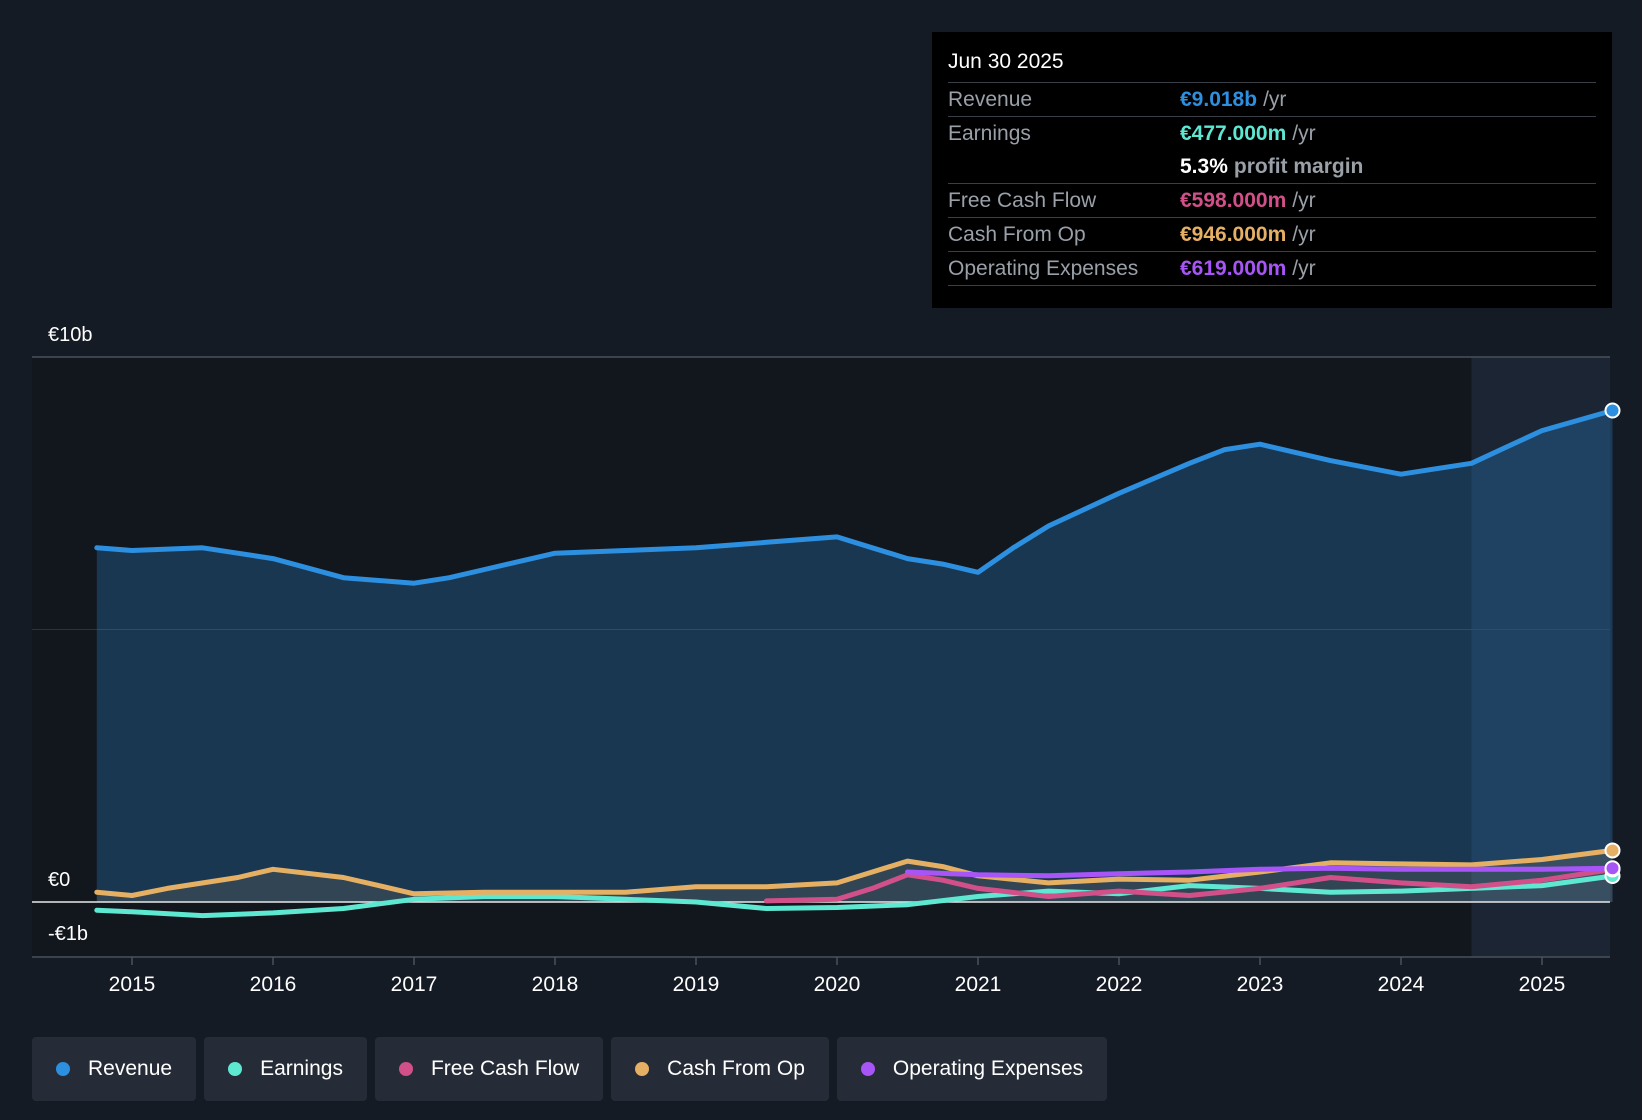 The image size is (1642, 1120). What do you see at coordinates (988, 1068) in the screenshot?
I see `legend-label: Operating Expenses` at bounding box center [988, 1068].